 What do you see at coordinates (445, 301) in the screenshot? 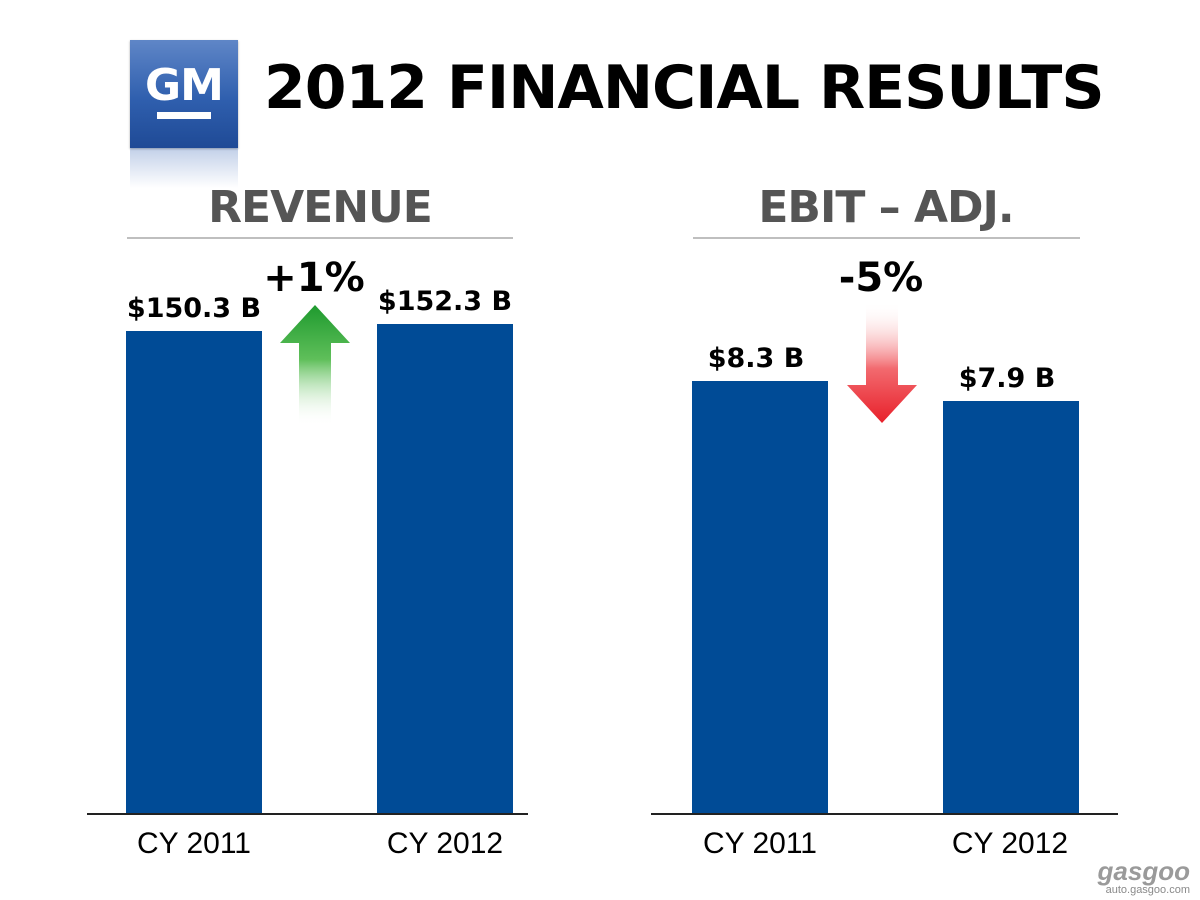
I see `revenue-value-label-cy2012: $152.3 B` at bounding box center [445, 301].